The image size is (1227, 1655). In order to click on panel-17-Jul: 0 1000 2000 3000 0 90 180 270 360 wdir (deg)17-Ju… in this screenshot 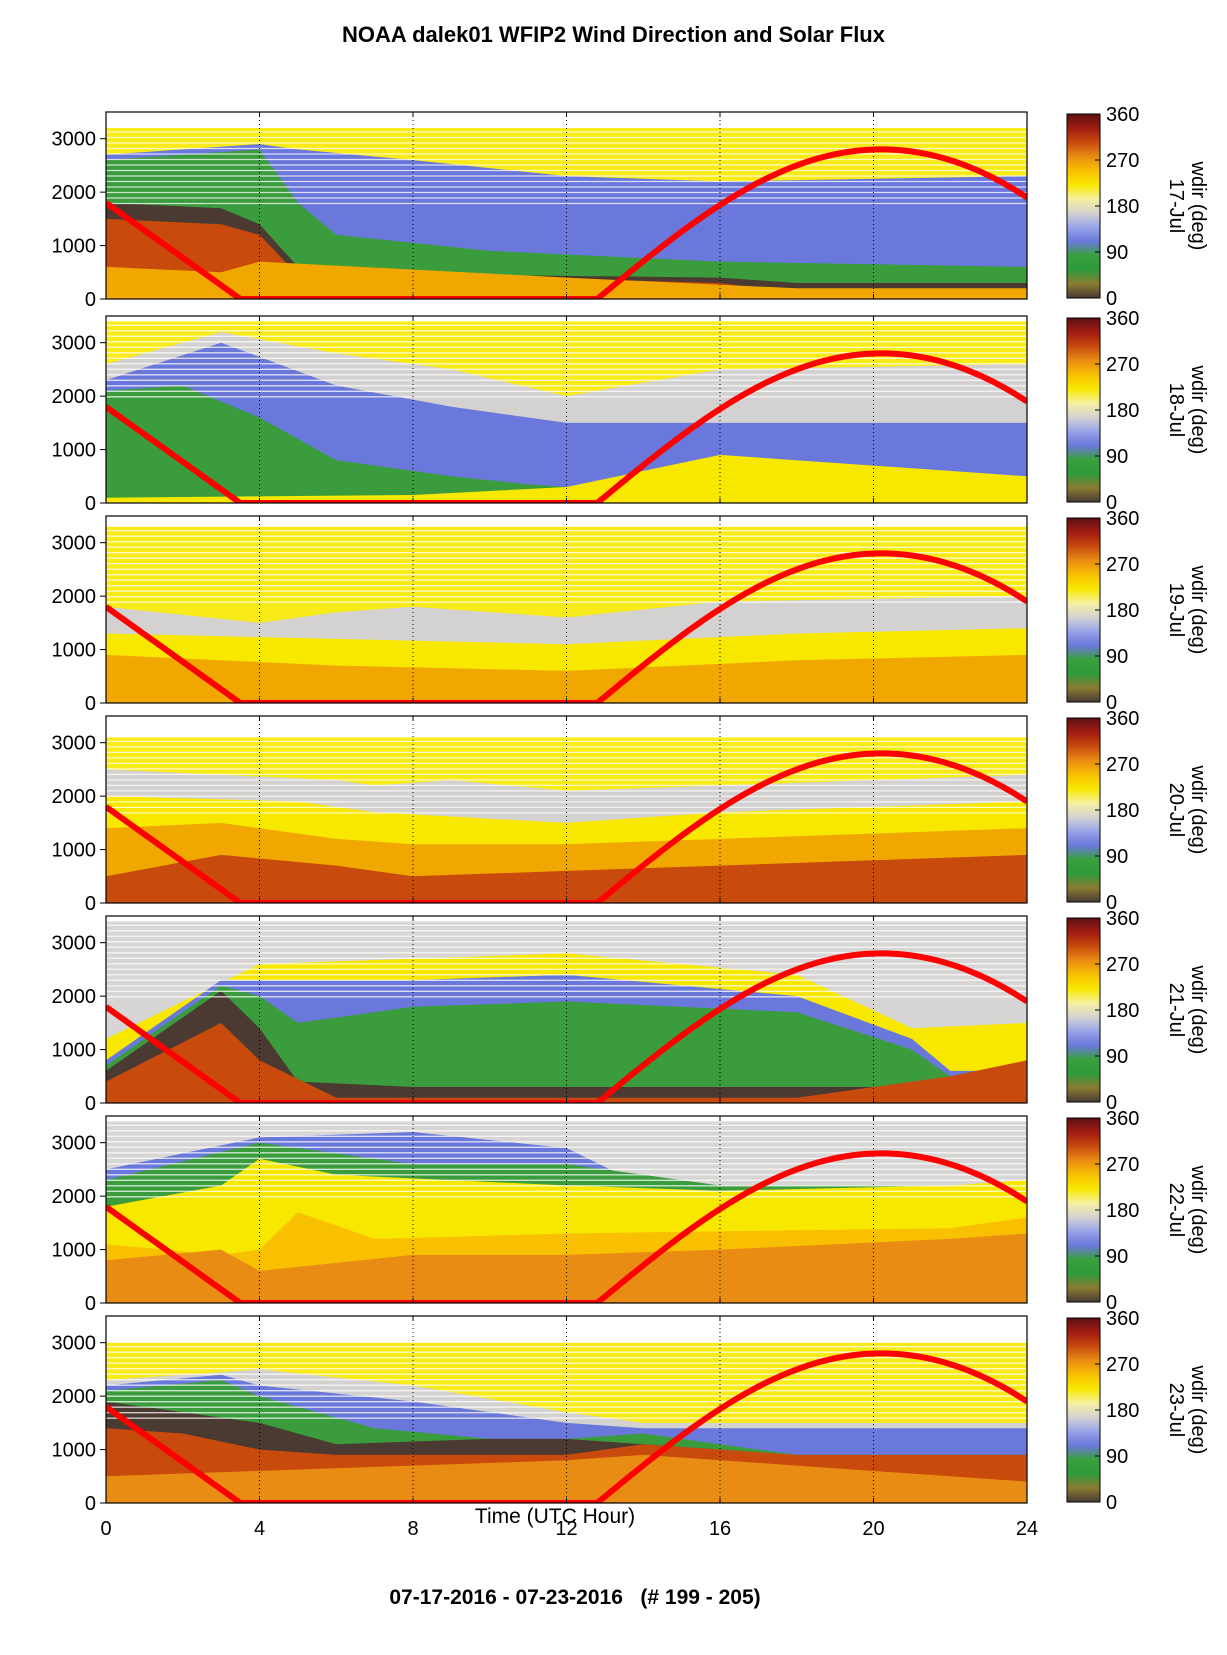, I will do `click(631, 207)`.